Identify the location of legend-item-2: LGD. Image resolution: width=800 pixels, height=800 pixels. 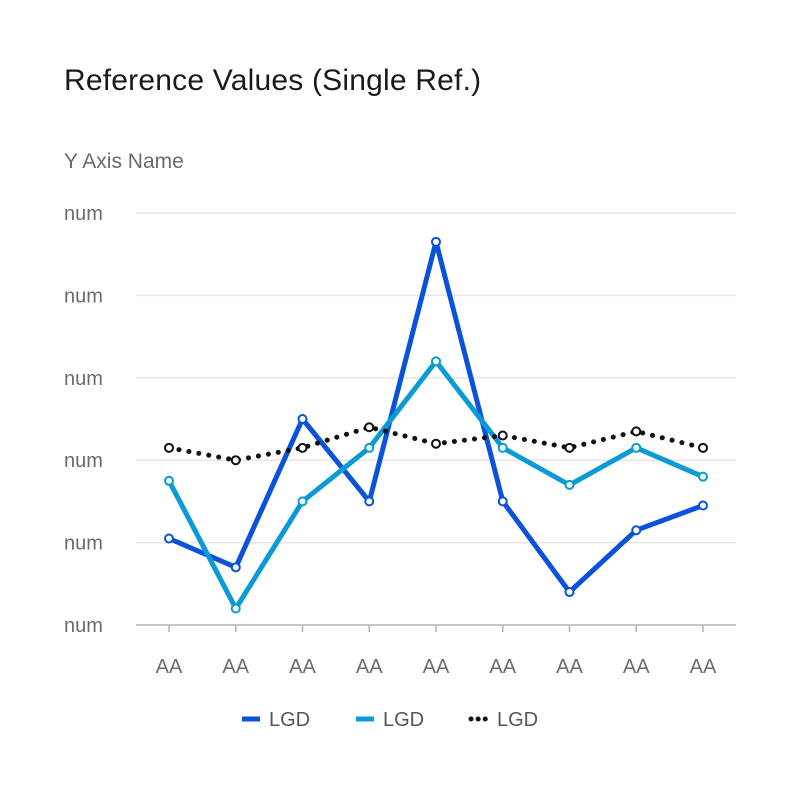
(390, 720).